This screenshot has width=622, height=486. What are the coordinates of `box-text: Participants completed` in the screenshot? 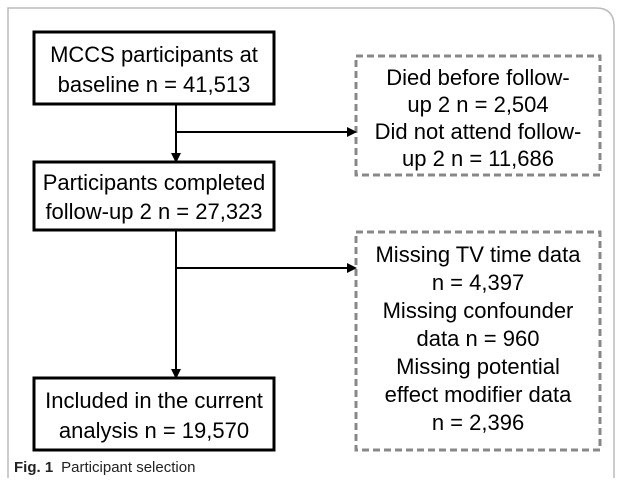 It's located at (154, 182).